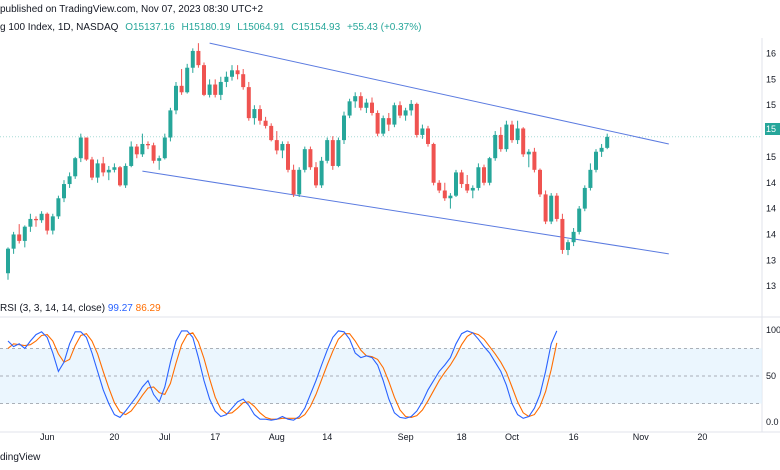 The width and height of the screenshot is (780, 470). I want to click on price-tick-label: 15, so click(771, 105).